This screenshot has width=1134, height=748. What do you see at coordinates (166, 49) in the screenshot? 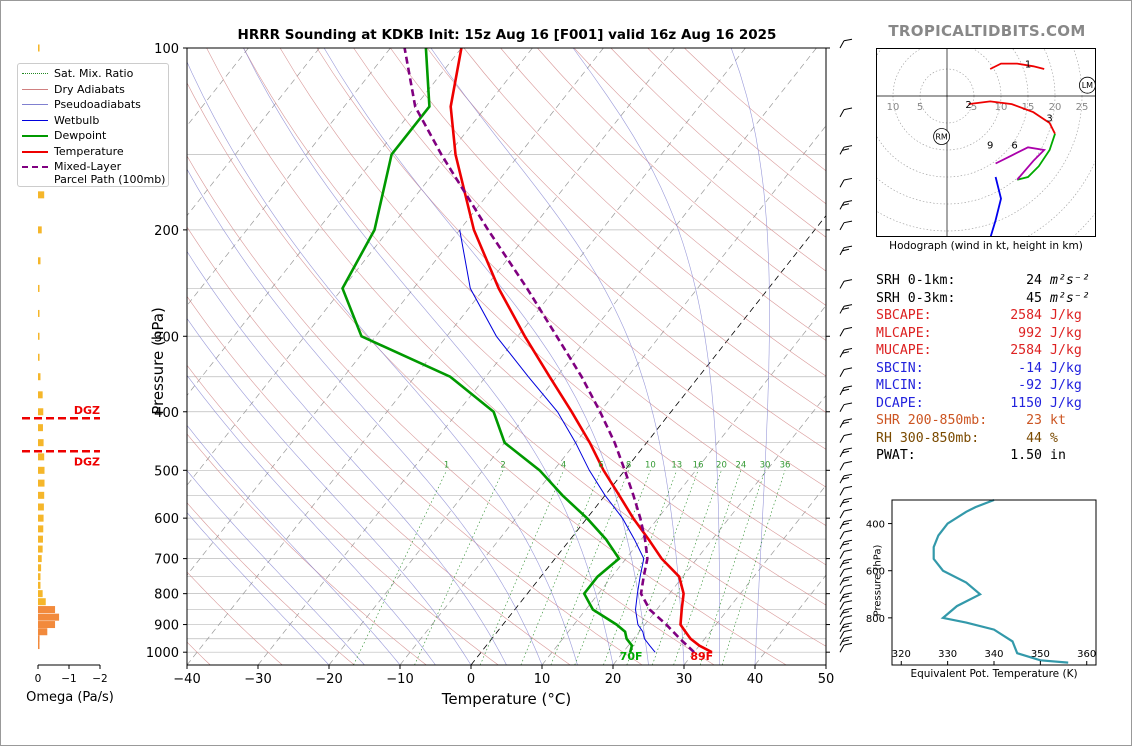
I see `y-tick-label: 100` at bounding box center [166, 49].